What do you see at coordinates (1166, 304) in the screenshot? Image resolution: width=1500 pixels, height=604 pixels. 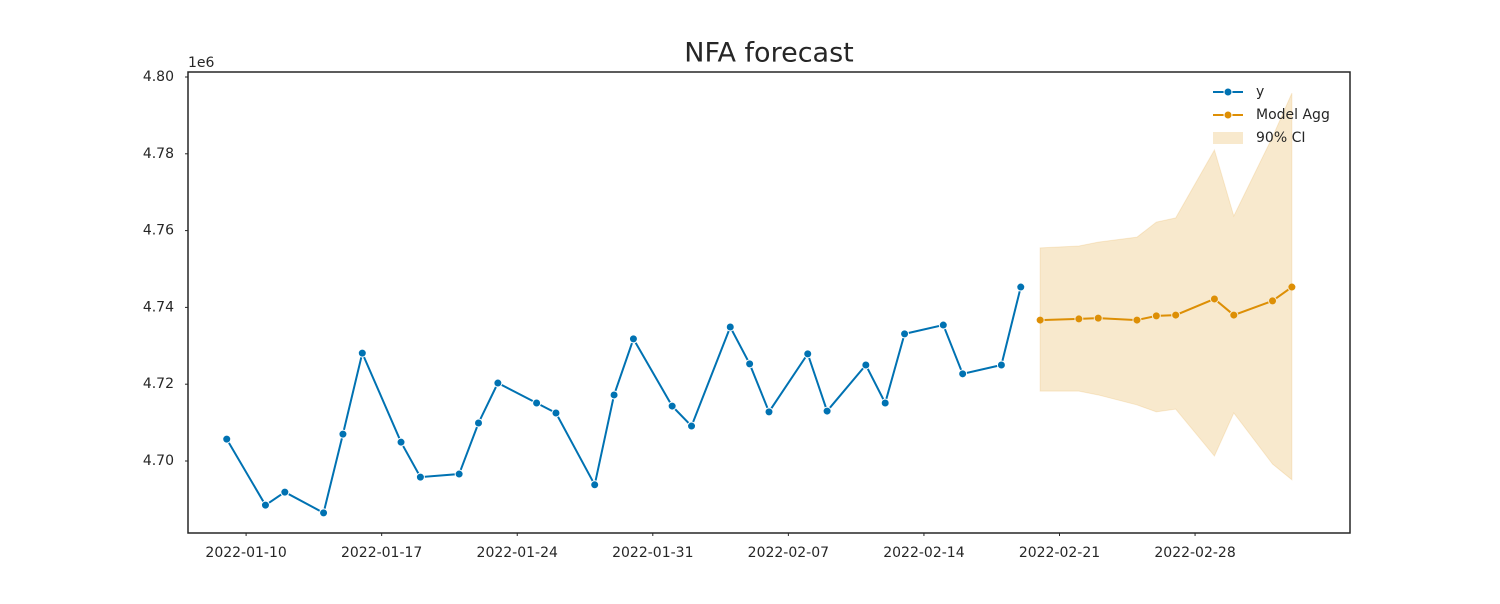 I see `series-line` at bounding box center [1166, 304].